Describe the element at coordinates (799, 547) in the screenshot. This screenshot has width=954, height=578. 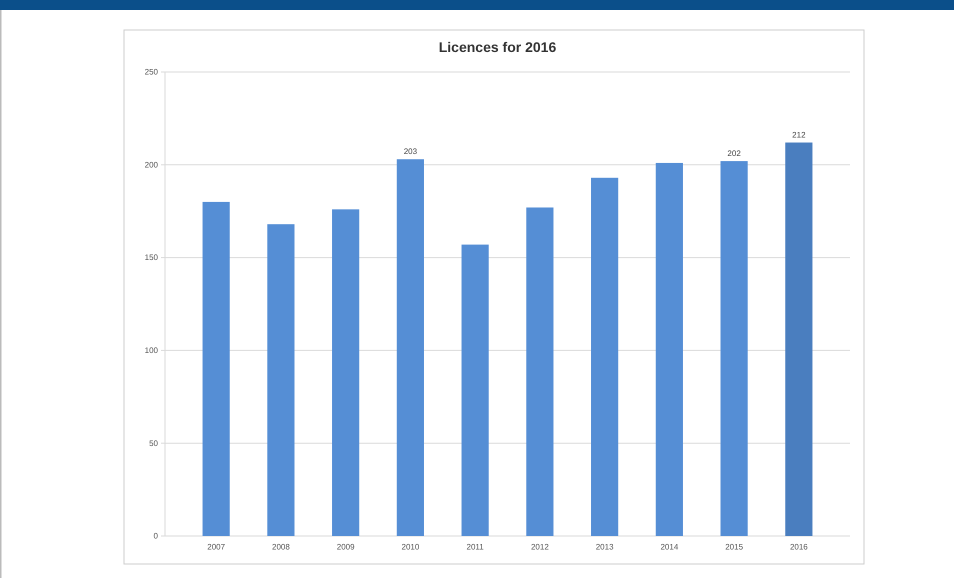
I see `x-tick-label: 2016` at that location.